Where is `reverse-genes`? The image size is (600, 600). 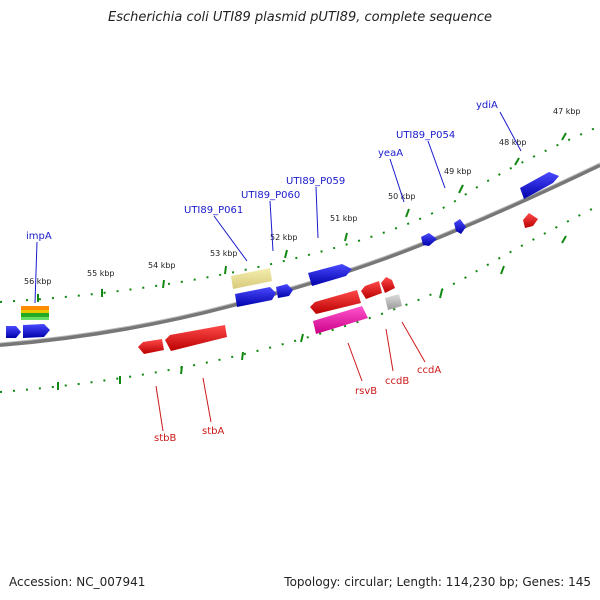 reverse-genes is located at coordinates (270, 315).